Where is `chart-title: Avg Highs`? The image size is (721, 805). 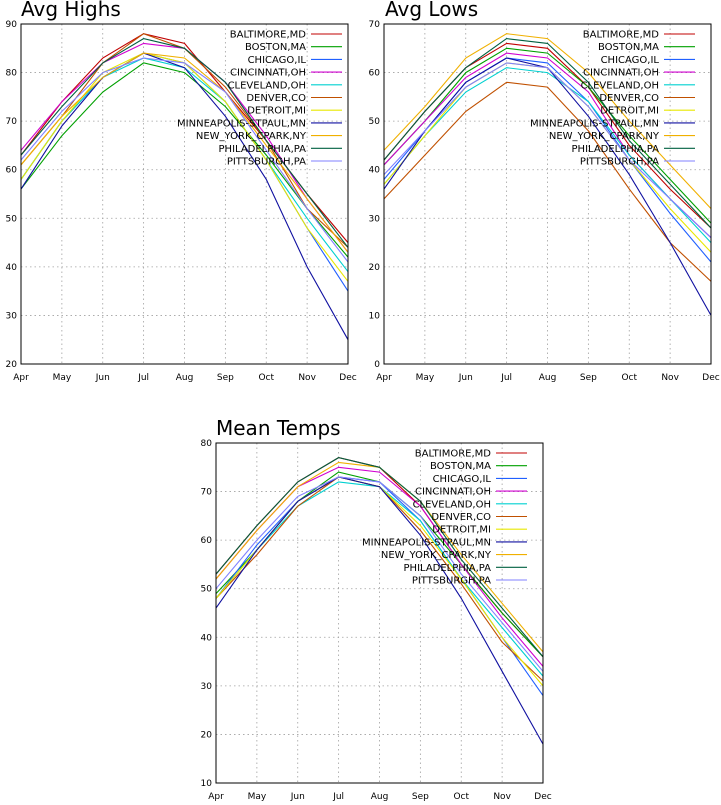 chart-title: Avg Highs is located at coordinates (71, 10).